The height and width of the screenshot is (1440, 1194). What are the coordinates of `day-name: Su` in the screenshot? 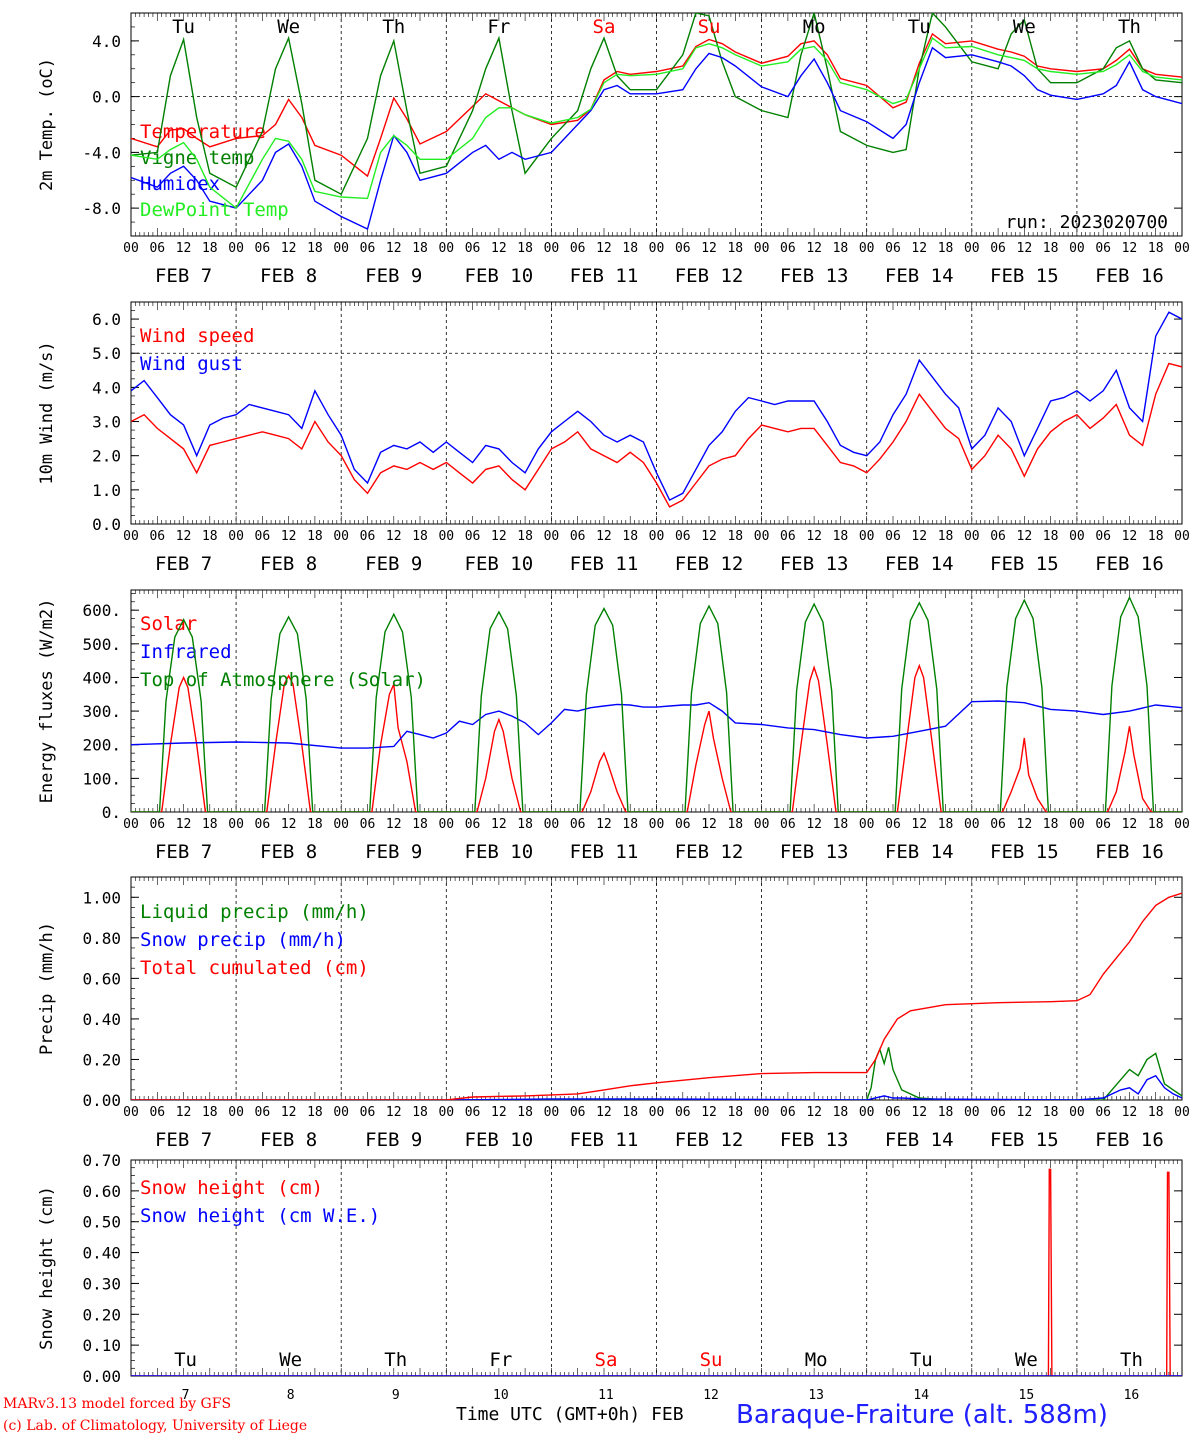 It's located at (711, 1360).